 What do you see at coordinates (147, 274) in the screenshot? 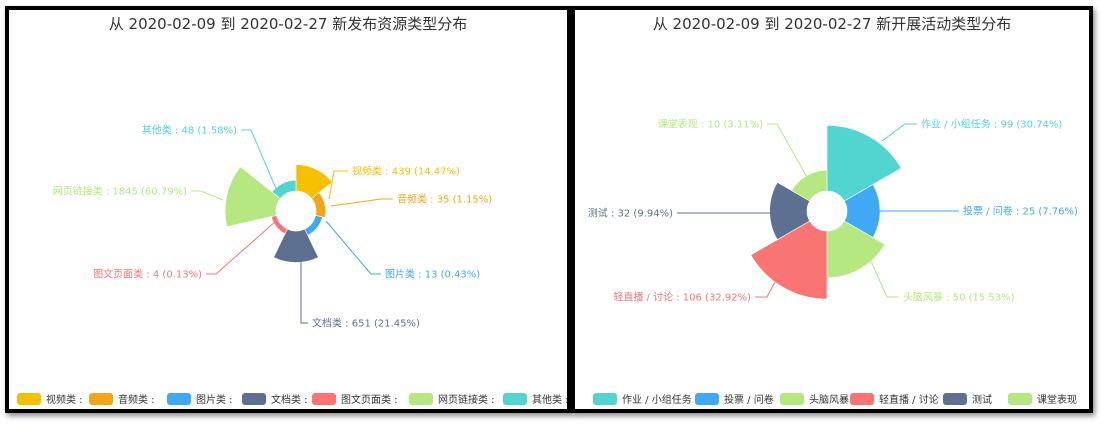
I see `slice-label: 图文页面类 : 4 (0.13%)` at bounding box center [147, 274].